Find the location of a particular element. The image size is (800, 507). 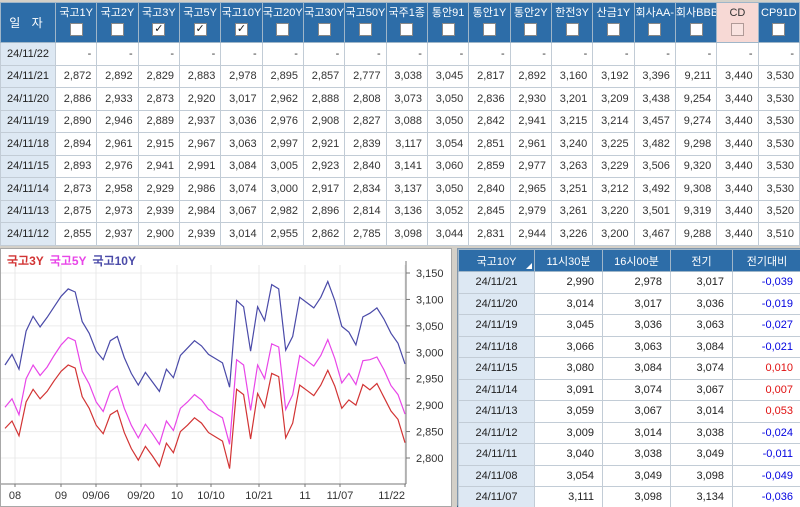

column-header: 국고1Y is located at coordinates (76, 22).